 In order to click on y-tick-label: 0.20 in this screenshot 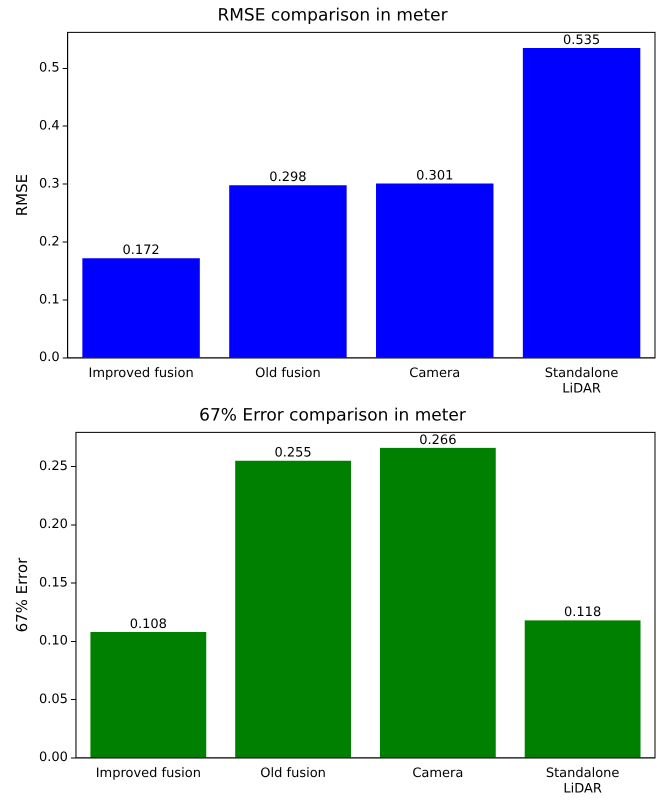, I will do `click(53, 524)`.